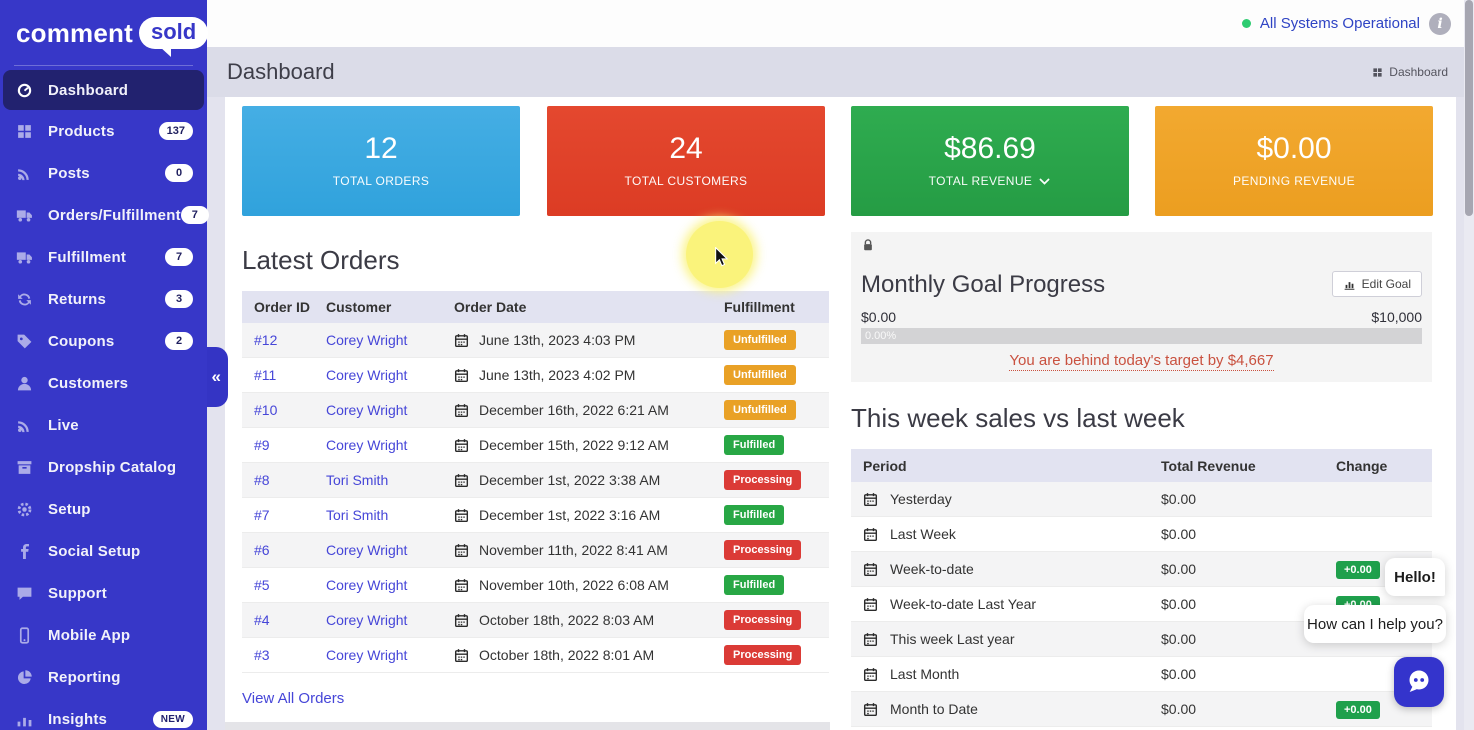 This screenshot has height=730, width=1474. I want to click on sidebar-item-fulfillment: Fulfillment 7, so click(103, 257).